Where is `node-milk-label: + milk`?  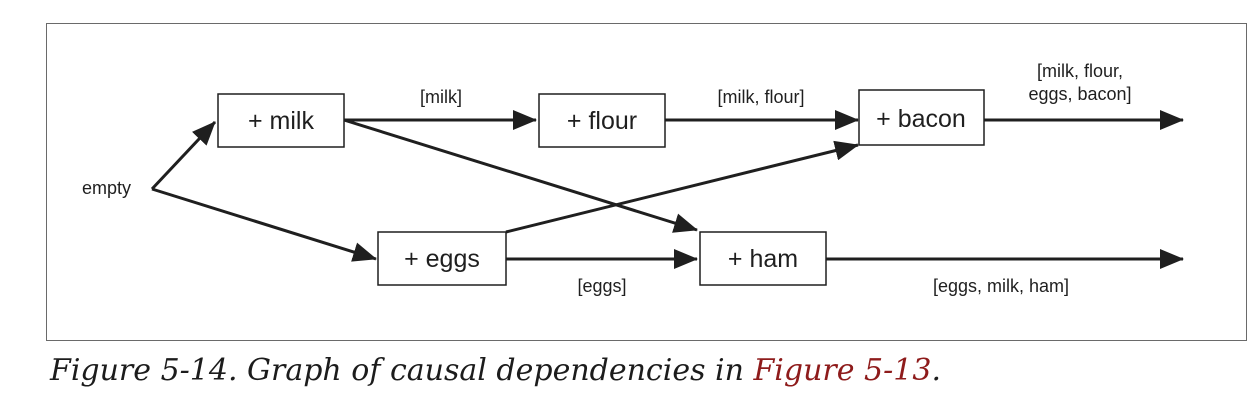
node-milk-label: + milk is located at coordinates (281, 121).